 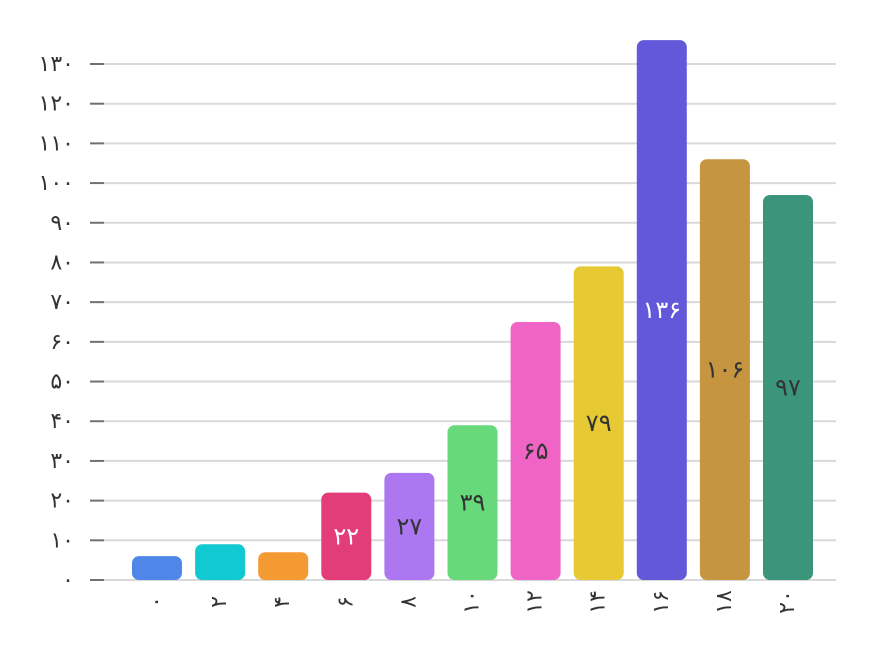 What do you see at coordinates (62, 302) in the screenshot?
I see `y-tick-label: ۷۰` at bounding box center [62, 302].